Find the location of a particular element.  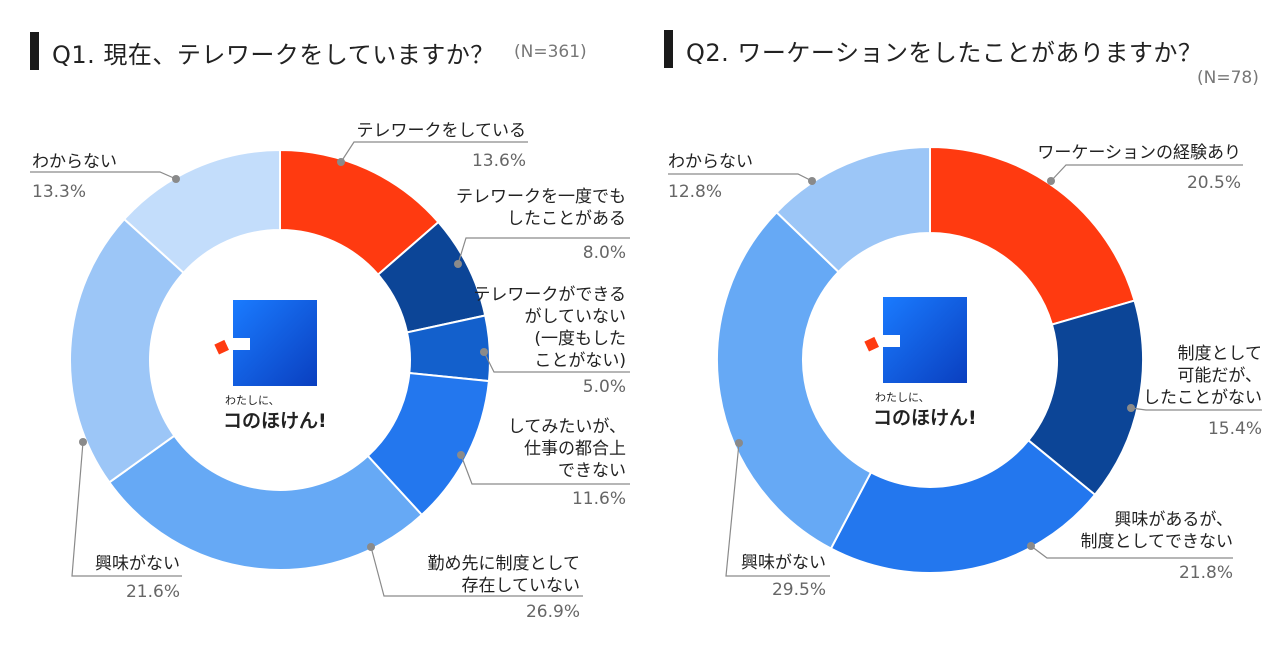

q1-label-6: 興味がない is located at coordinates (137, 564).